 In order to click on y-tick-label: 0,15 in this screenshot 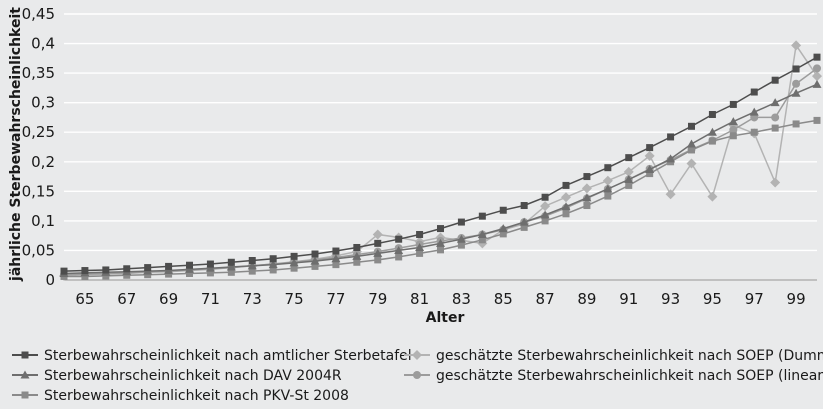, I will do `click(38, 191)`.